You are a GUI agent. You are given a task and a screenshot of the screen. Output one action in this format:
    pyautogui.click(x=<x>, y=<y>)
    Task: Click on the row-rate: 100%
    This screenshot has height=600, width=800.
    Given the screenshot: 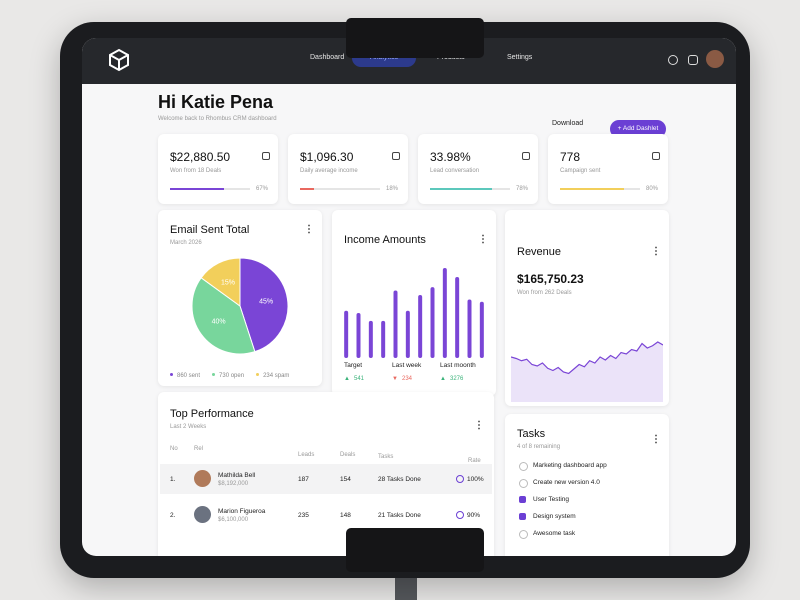 What is the action you would take?
    pyautogui.click(x=475, y=479)
    